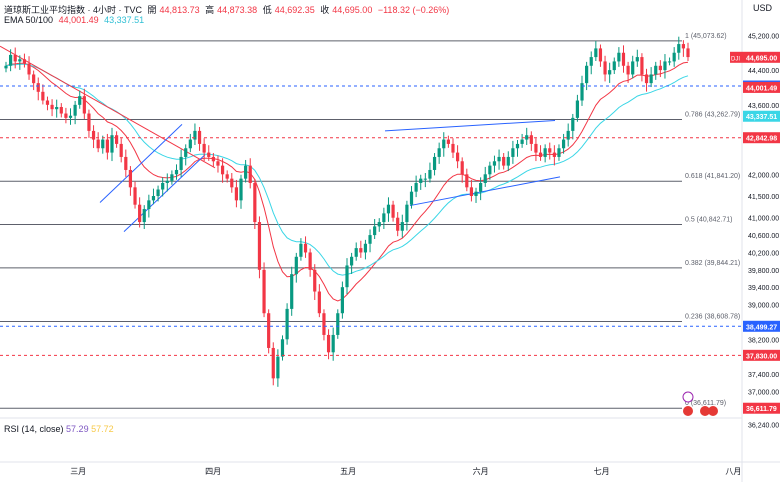 This screenshot has width=780, height=482. Describe the element at coordinates (763, 425) in the screenshot. I see `y-tick-label: 36,240.00` at that location.